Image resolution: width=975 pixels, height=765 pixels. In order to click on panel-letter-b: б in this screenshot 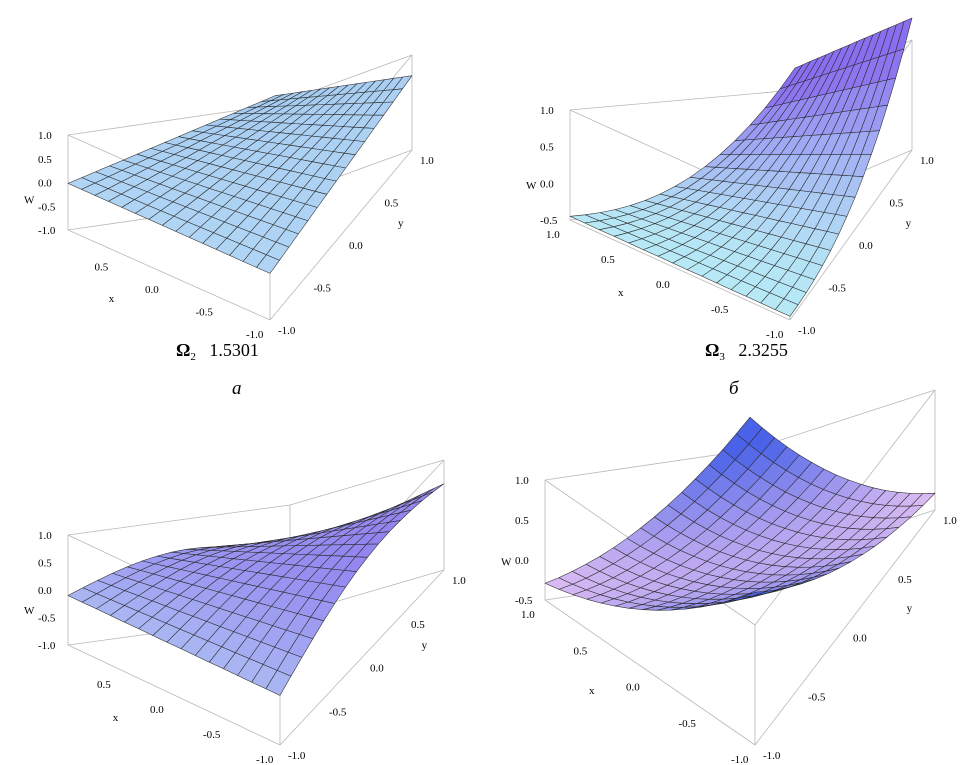, I will do `click(734, 388)`.